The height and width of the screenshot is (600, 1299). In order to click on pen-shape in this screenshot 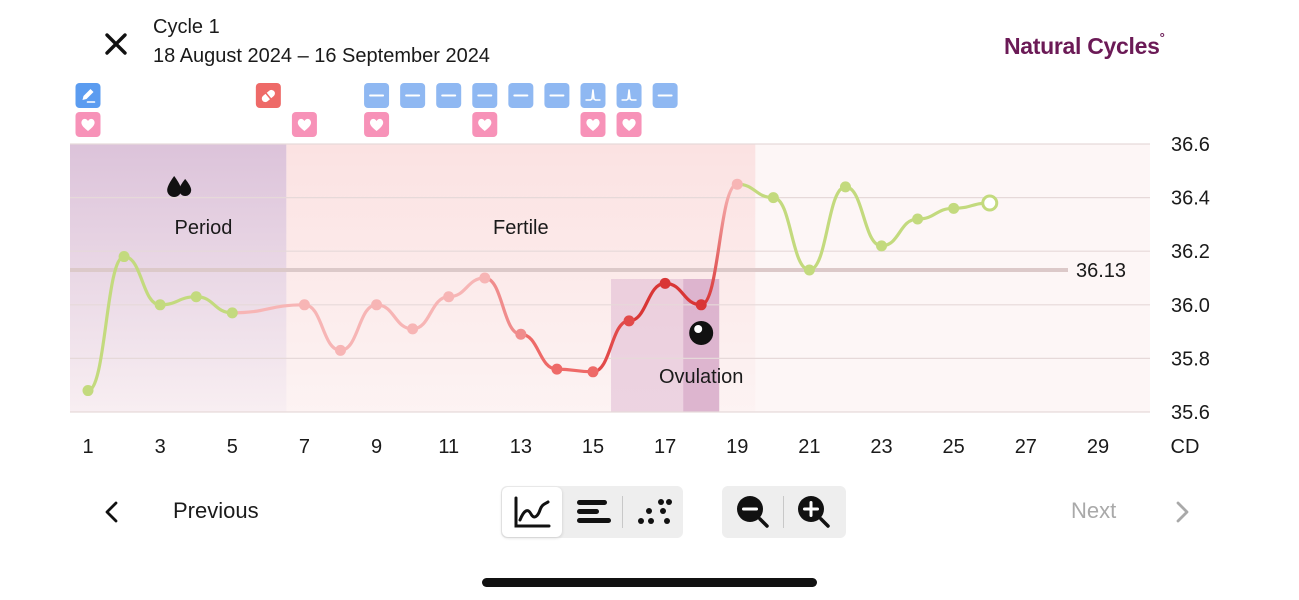, I will do `click(88, 94)`.